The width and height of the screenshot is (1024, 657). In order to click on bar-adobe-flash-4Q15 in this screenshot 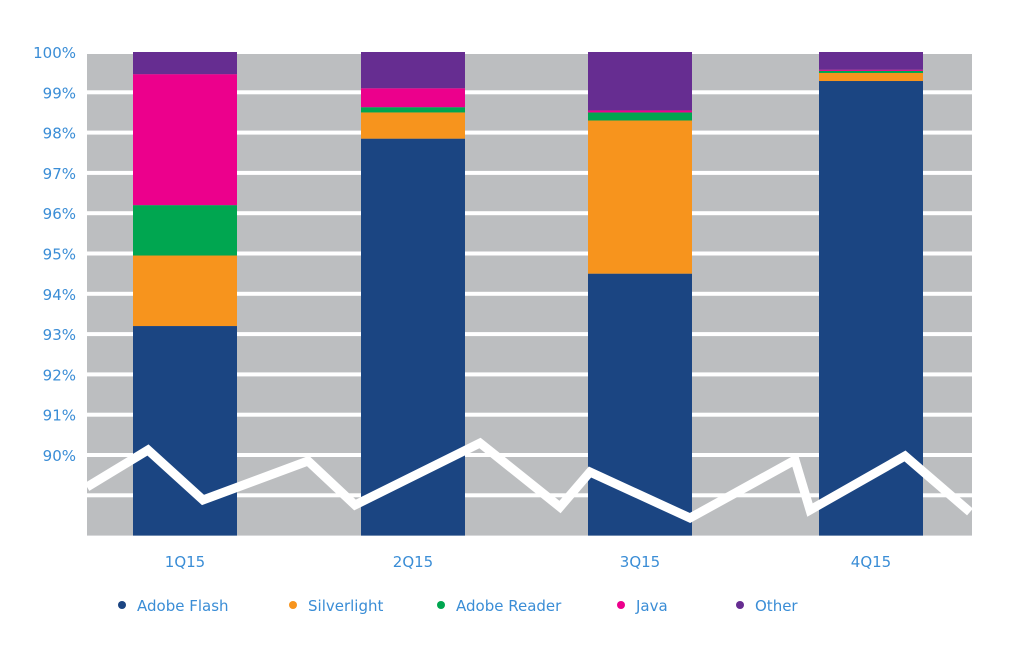, I will do `click(871, 308)`.